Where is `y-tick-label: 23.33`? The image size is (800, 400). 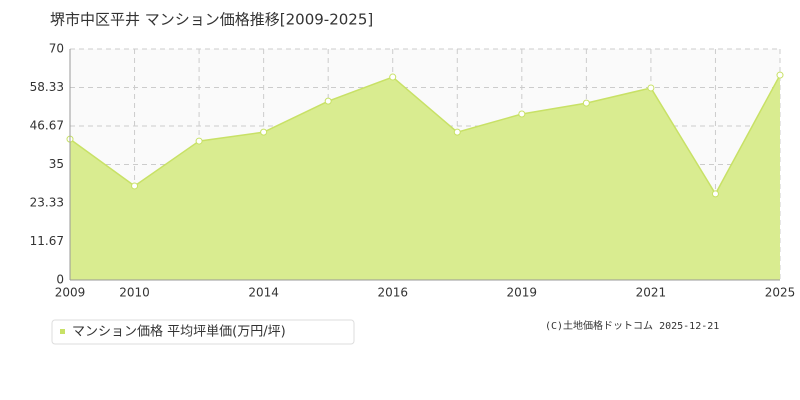
y-tick-label: 23.33 is located at coordinates (47, 203).